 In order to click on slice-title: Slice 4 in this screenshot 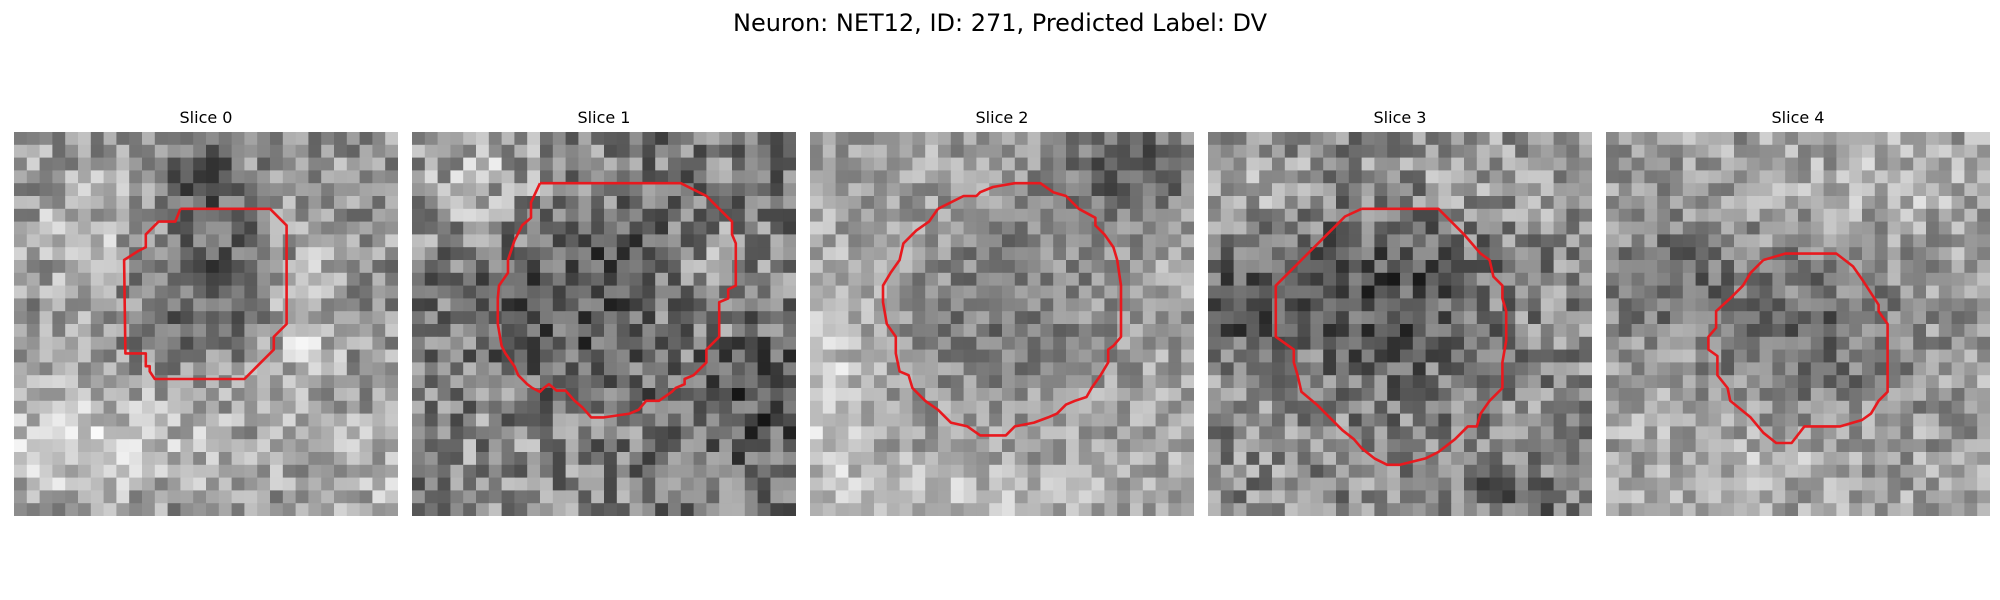, I will do `click(1798, 117)`.